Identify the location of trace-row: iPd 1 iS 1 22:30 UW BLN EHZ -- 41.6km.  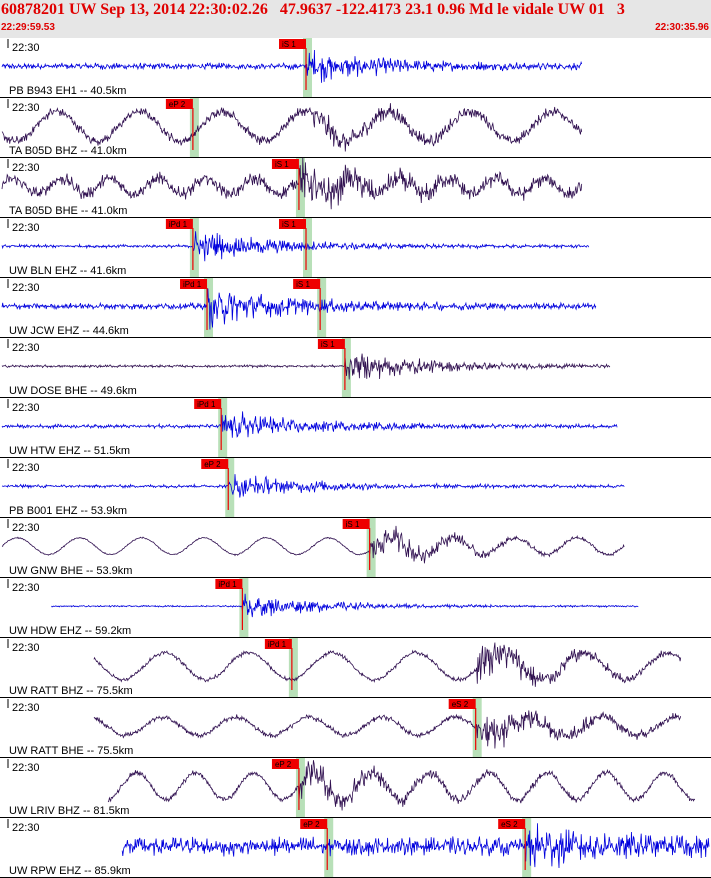
(355, 248).